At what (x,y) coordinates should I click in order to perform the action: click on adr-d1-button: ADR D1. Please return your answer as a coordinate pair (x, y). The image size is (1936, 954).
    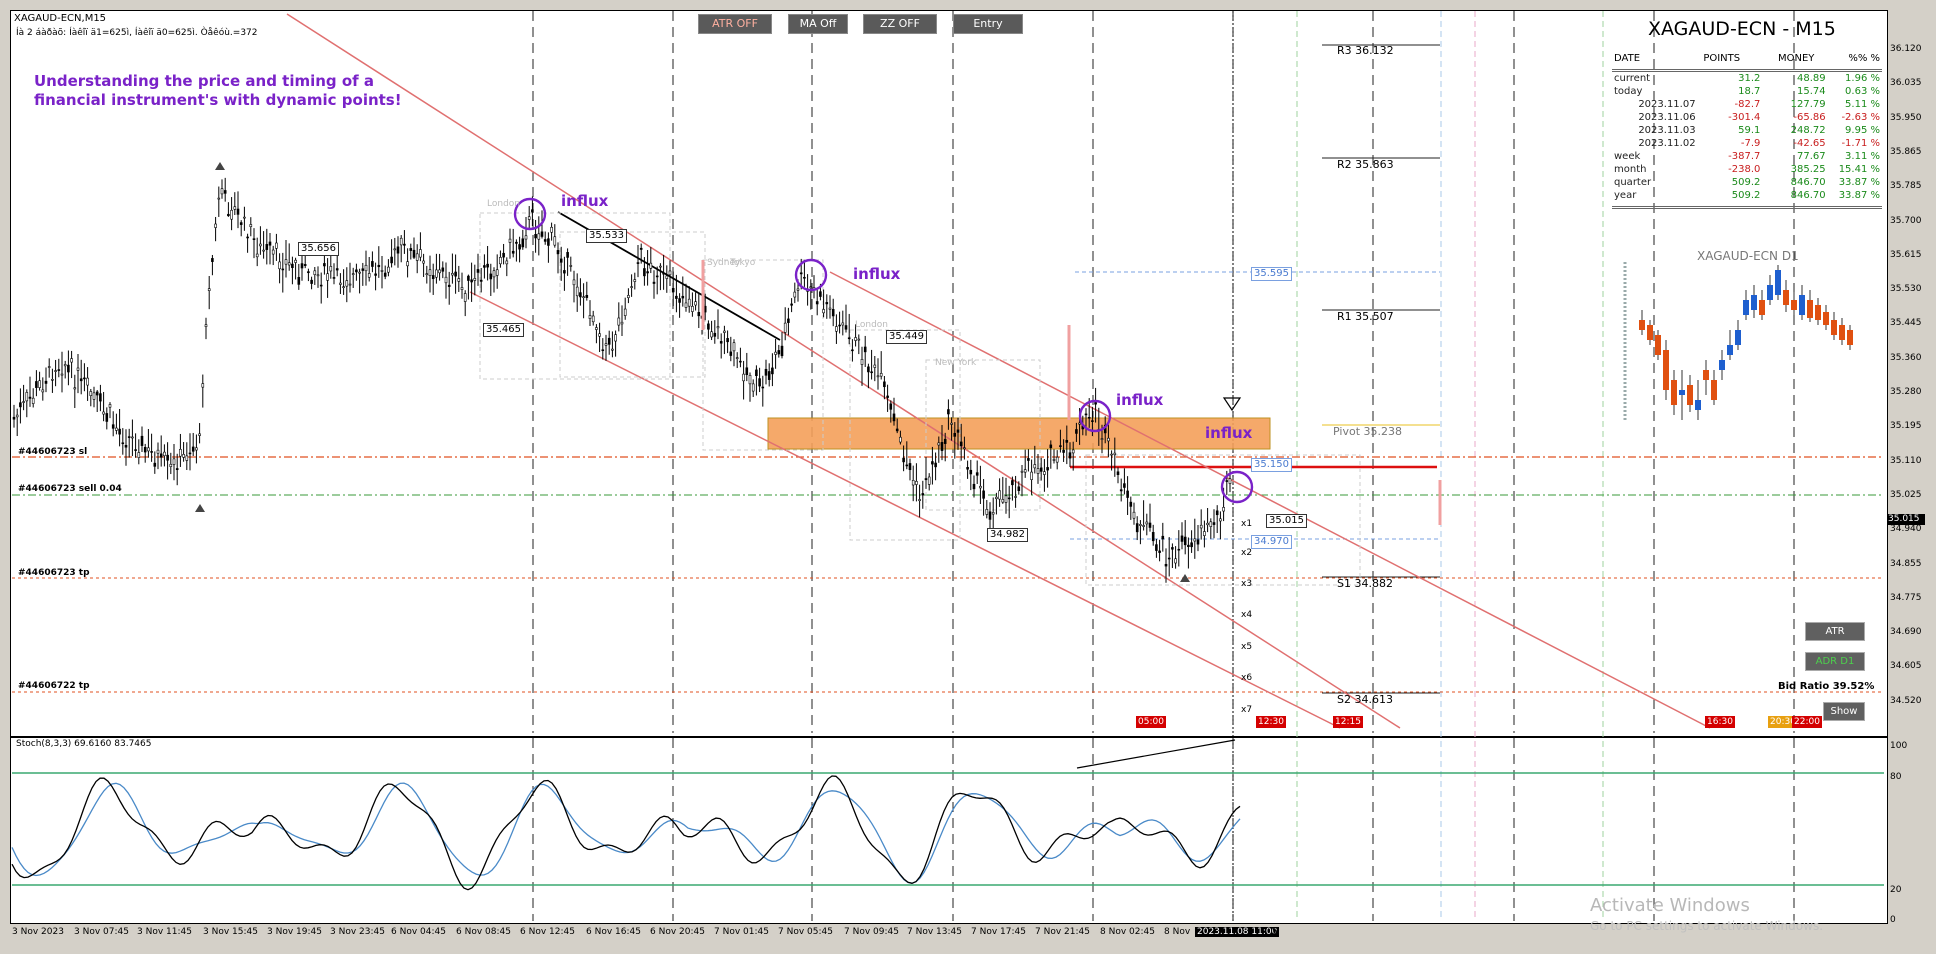
    Looking at the image, I should click on (1835, 661).